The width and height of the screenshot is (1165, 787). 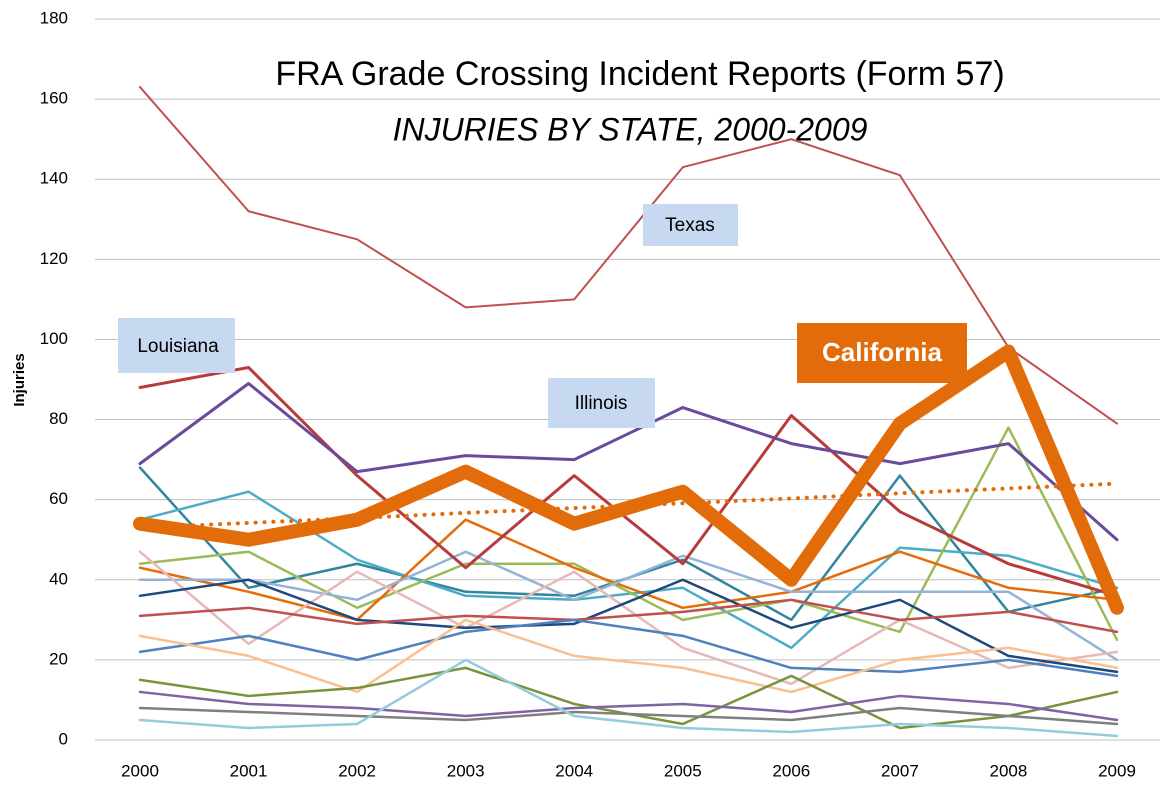 I want to click on x-tick-label: 2007, so click(x=900, y=770).